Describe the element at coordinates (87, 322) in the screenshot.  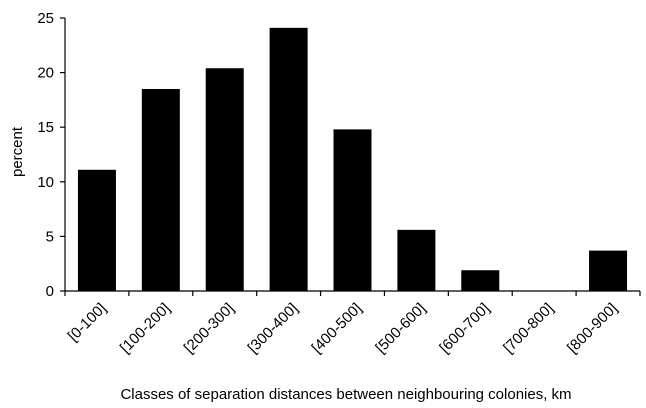
I see `x-tick-label: [0-100]` at that location.